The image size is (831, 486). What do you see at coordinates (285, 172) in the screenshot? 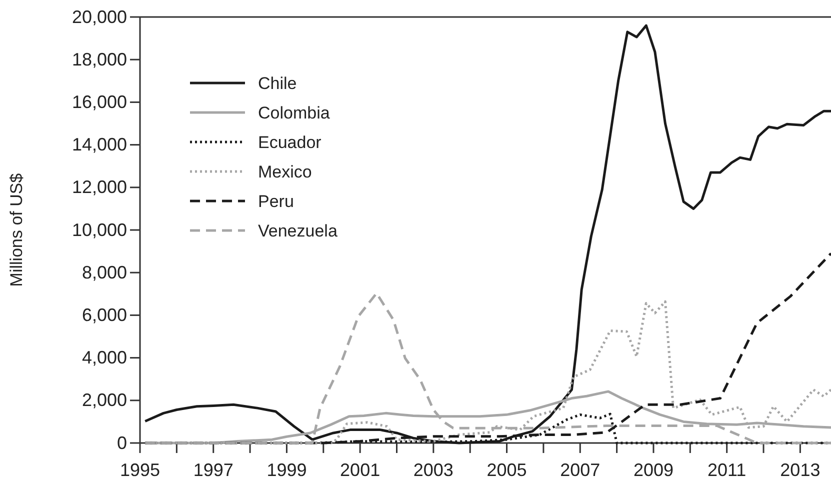
I see `legend-label: Mexico` at bounding box center [285, 172].